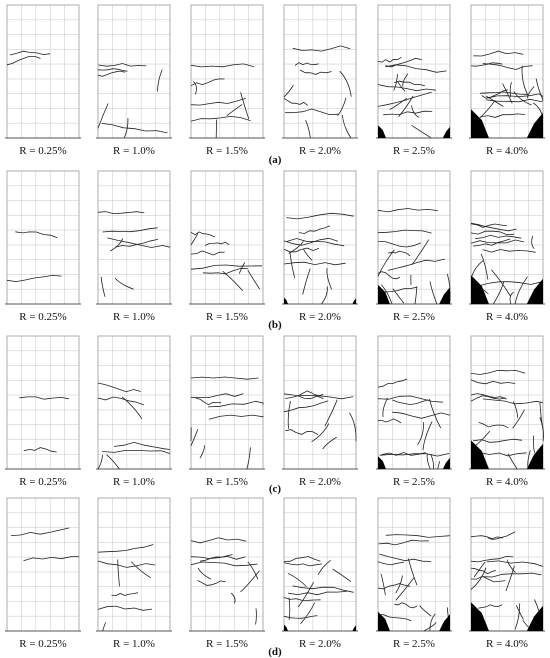 Image resolution: width=550 pixels, height=658 pixels. I want to click on drift-label: R = 1.0%, so click(134, 482).